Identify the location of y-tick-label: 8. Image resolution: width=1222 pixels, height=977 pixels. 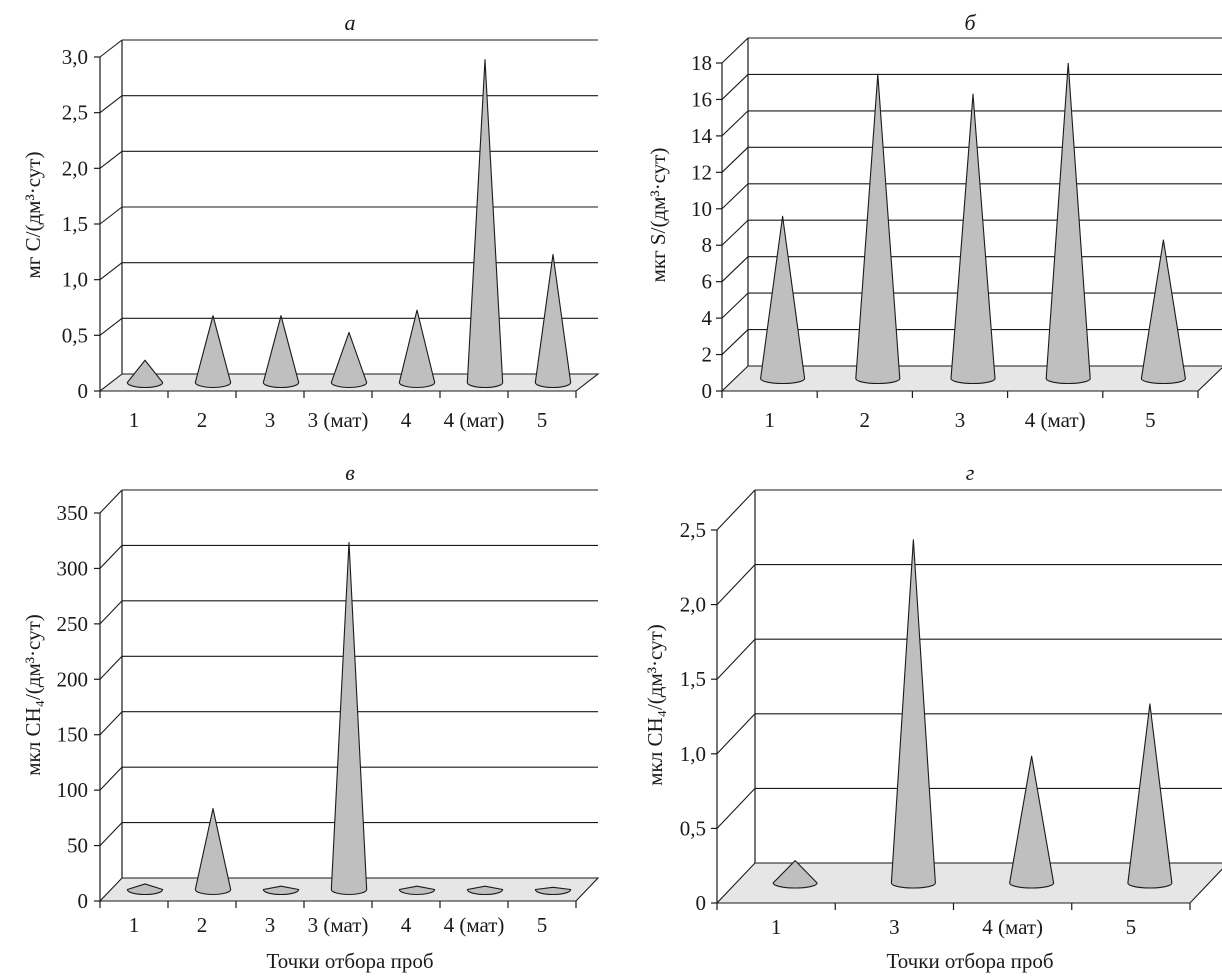
(707, 245).